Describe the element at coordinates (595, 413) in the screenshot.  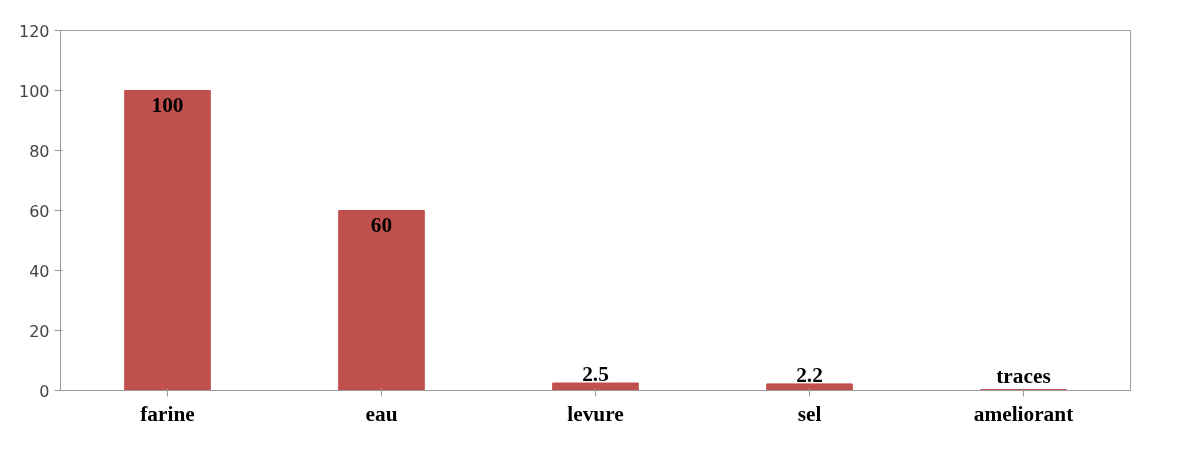
I see `x-tick-label: levure` at that location.